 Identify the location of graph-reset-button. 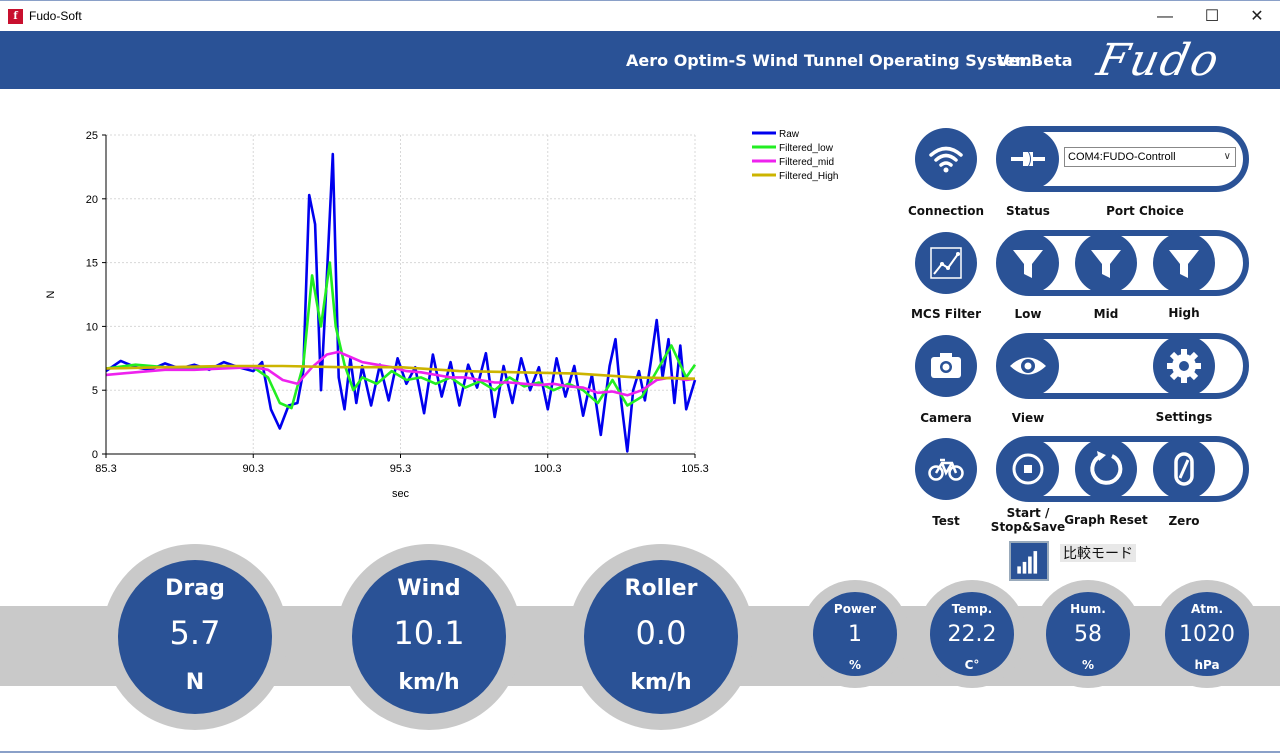
(1106, 469).